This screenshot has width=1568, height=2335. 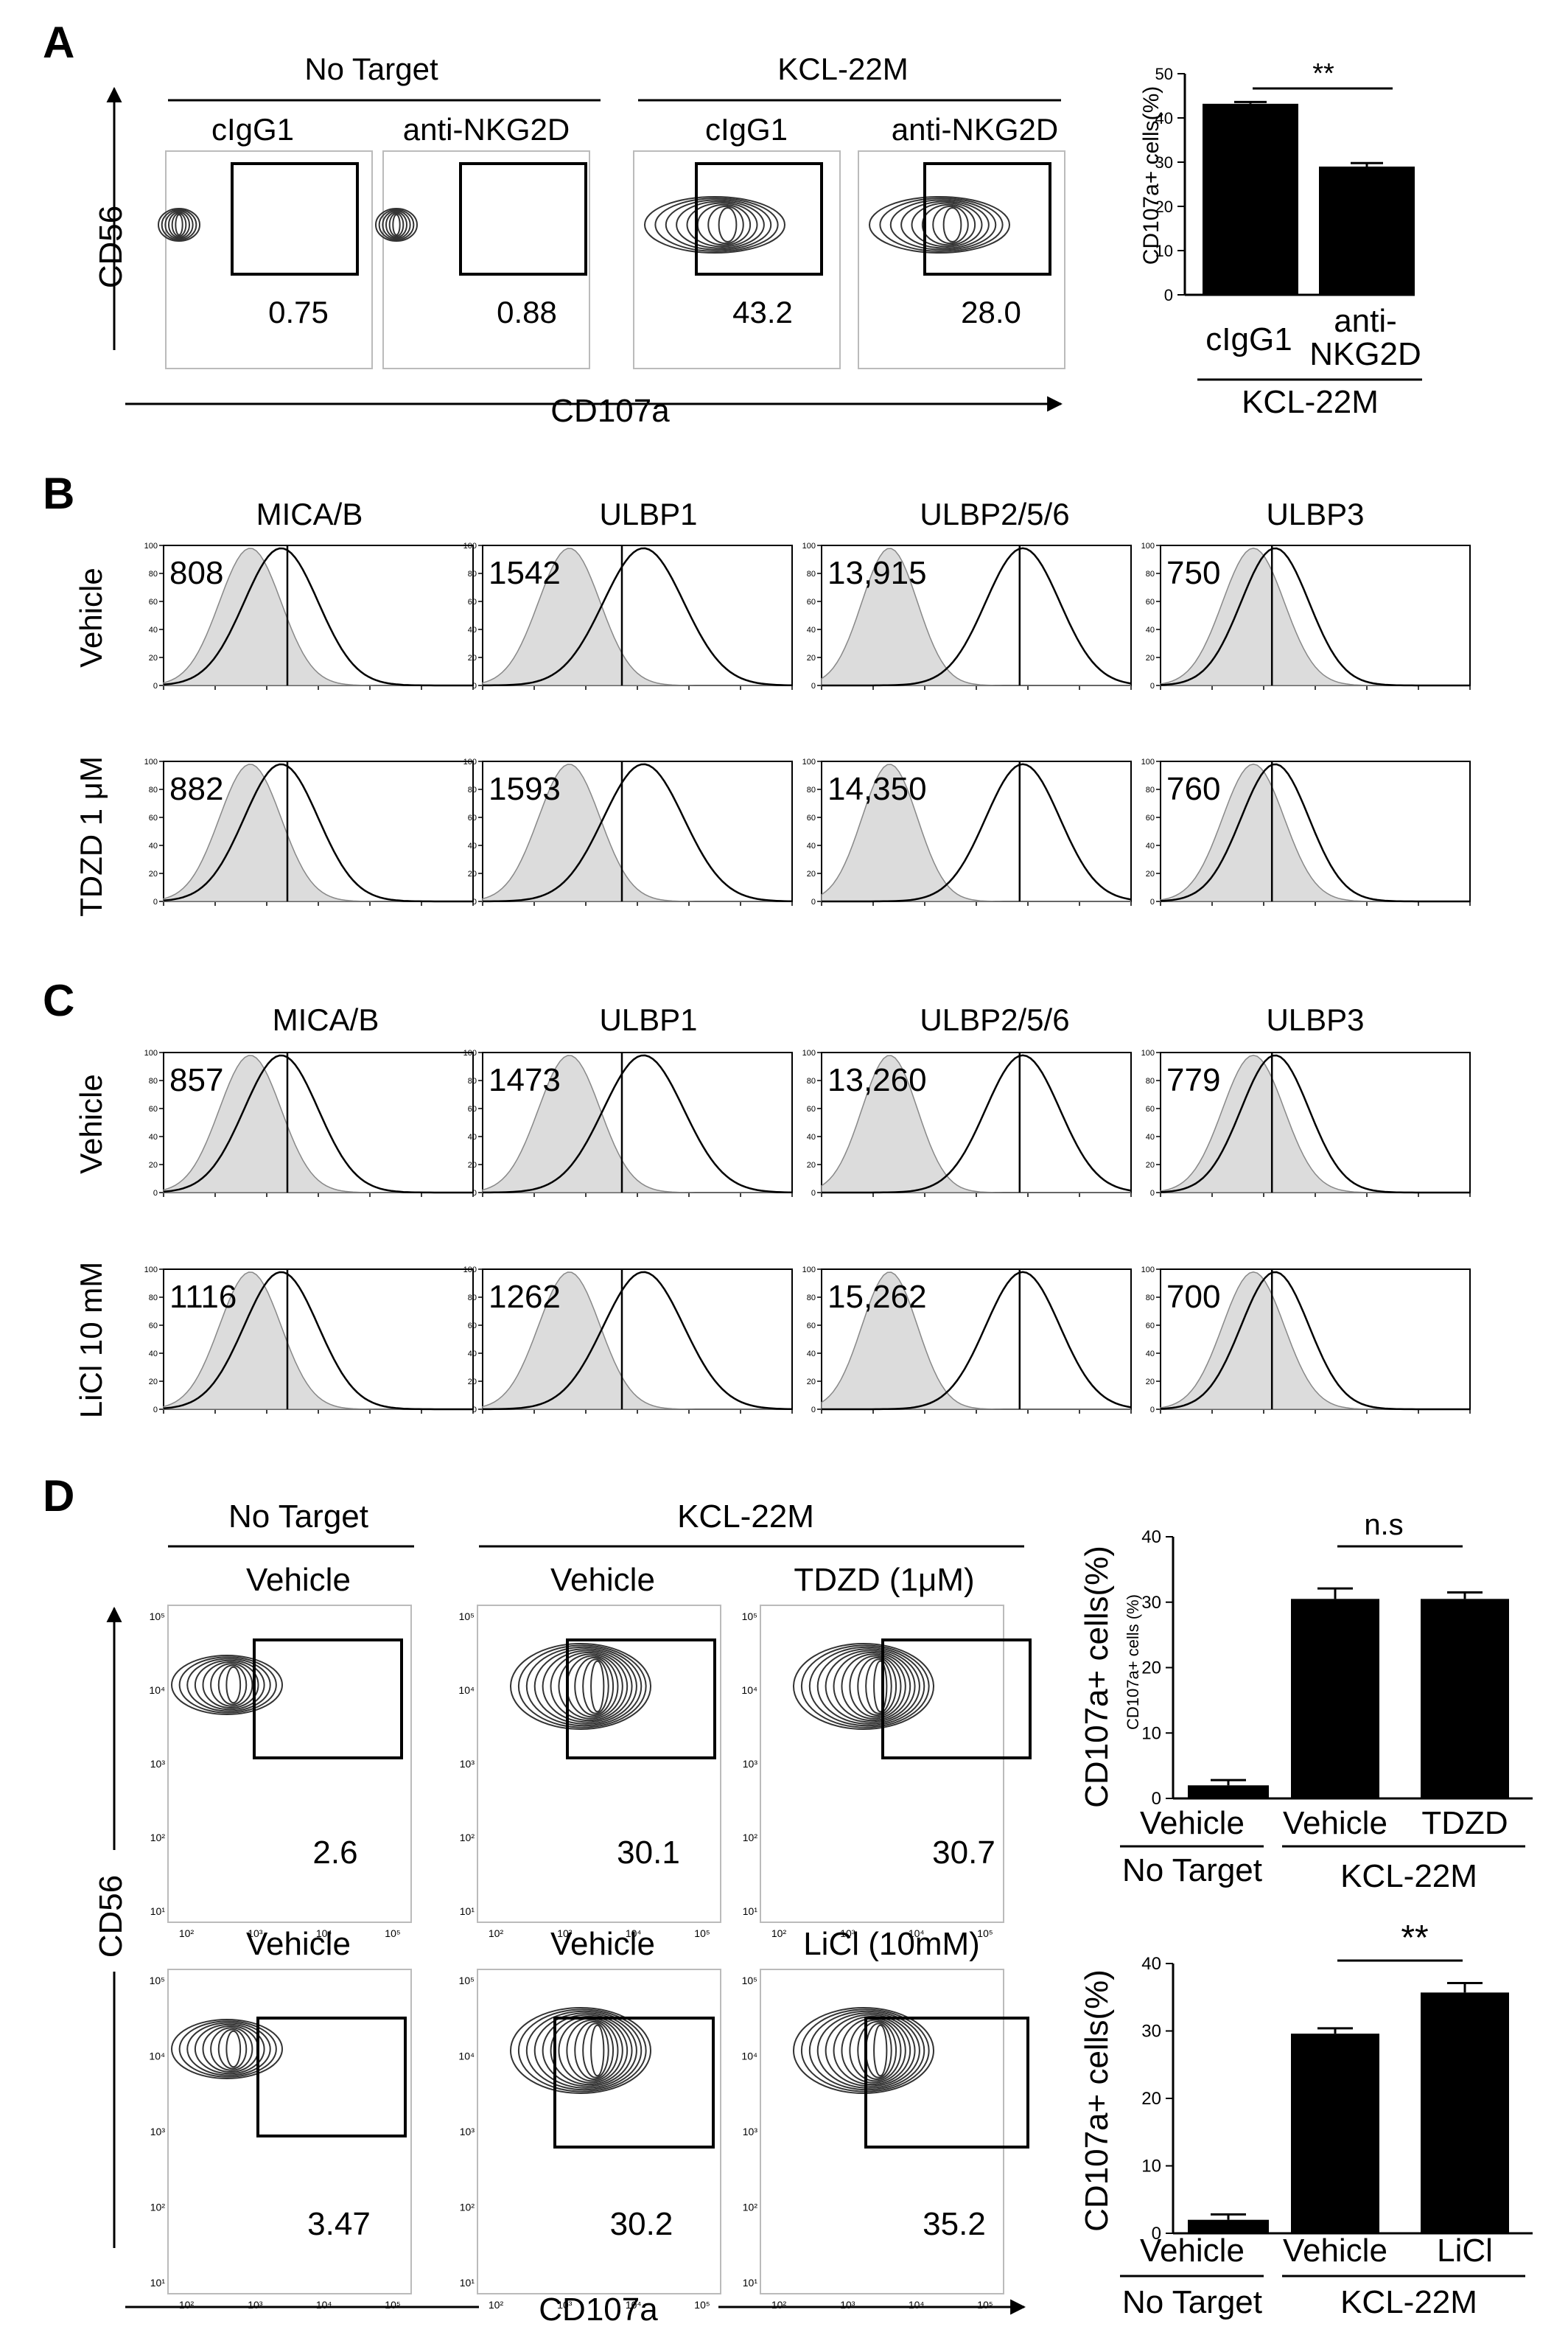 What do you see at coordinates (1464, 1823) in the screenshot?
I see `d-bar1-cat3: TDZD` at bounding box center [1464, 1823].